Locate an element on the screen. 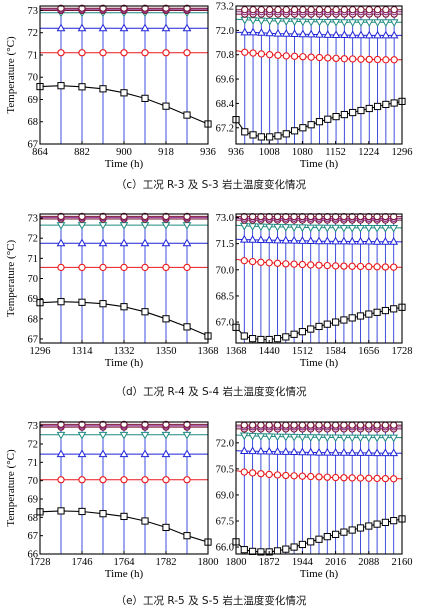  y-tick-label: 68 is located at coordinates (33, 518).